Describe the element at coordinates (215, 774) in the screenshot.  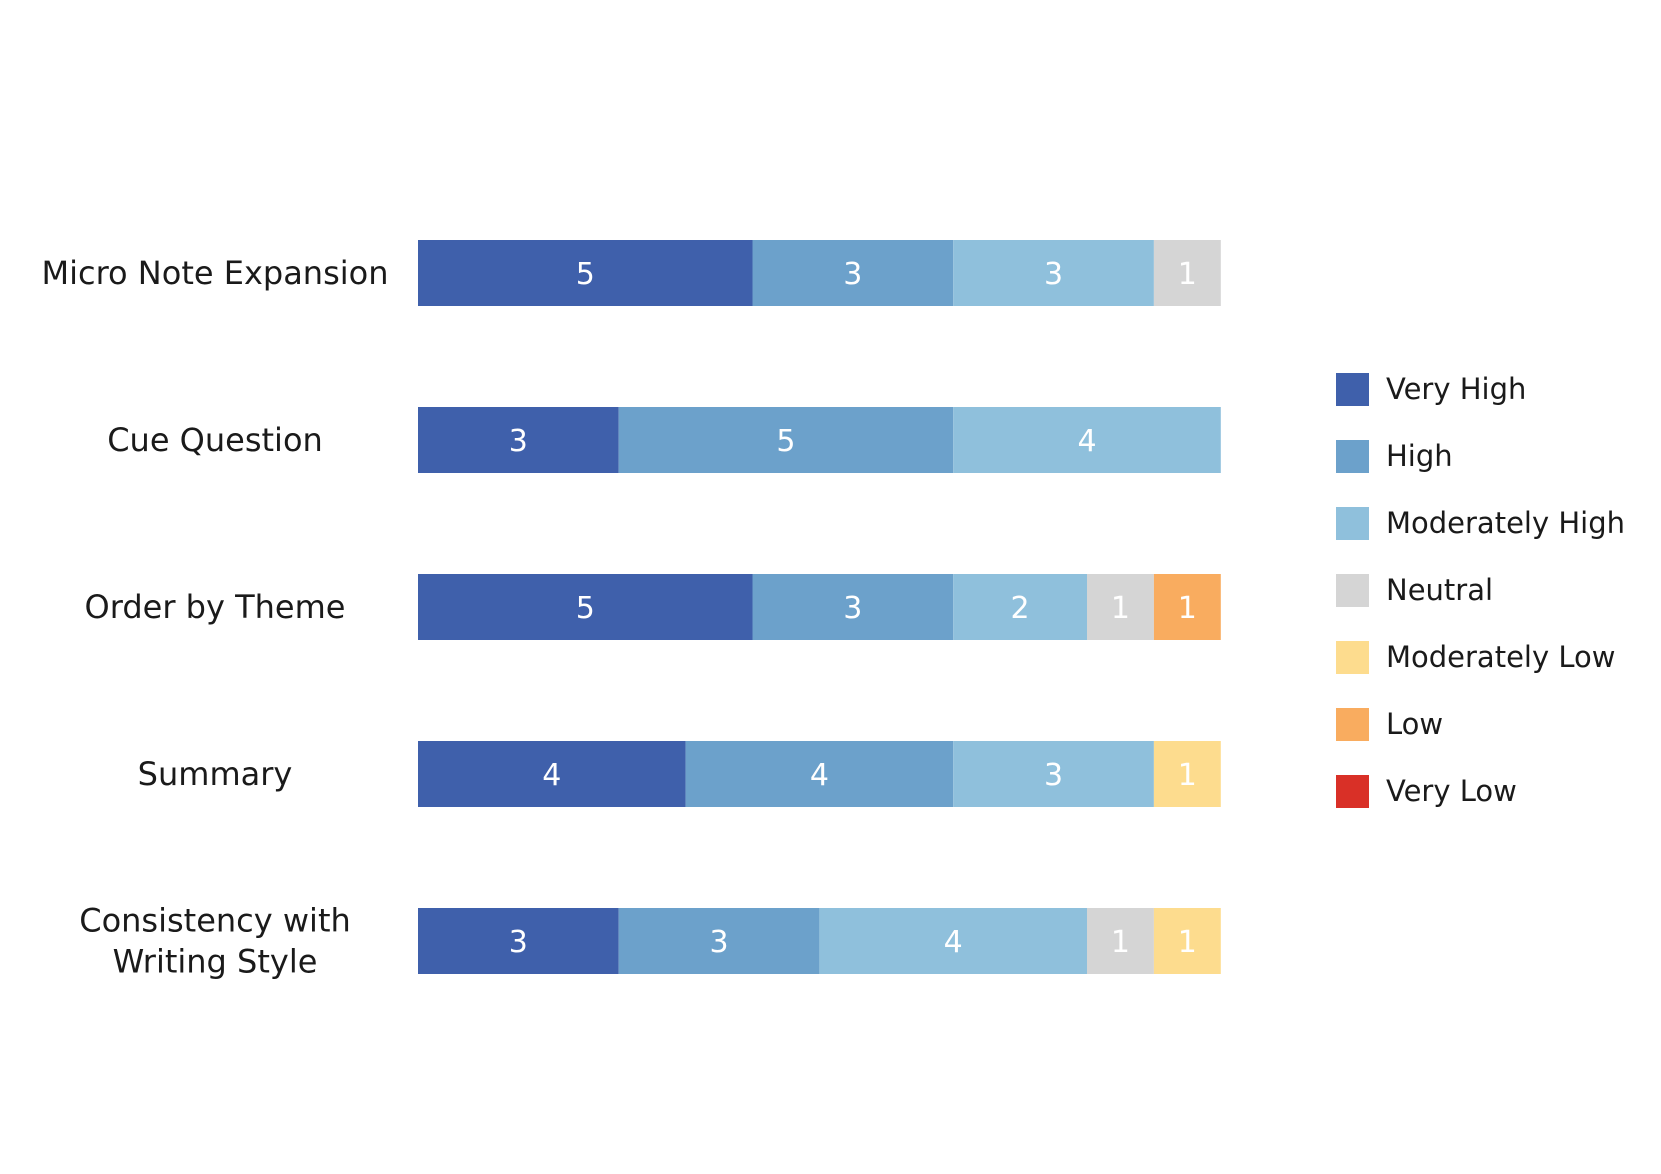
I see `category-label: Summary` at that location.